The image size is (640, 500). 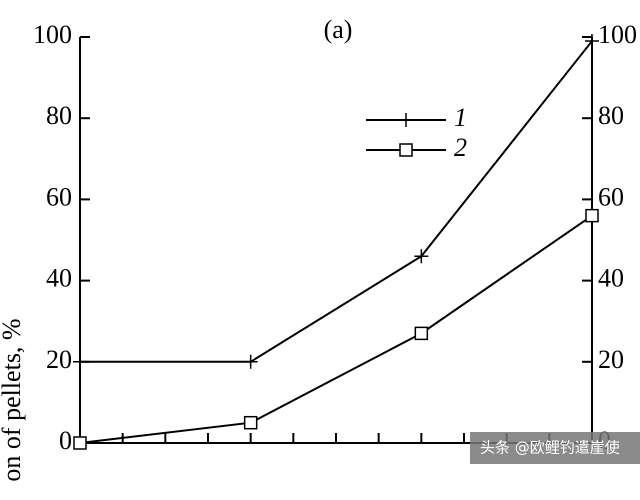 What do you see at coordinates (59, 196) in the screenshot?
I see `y-tick-label: 60` at bounding box center [59, 196].